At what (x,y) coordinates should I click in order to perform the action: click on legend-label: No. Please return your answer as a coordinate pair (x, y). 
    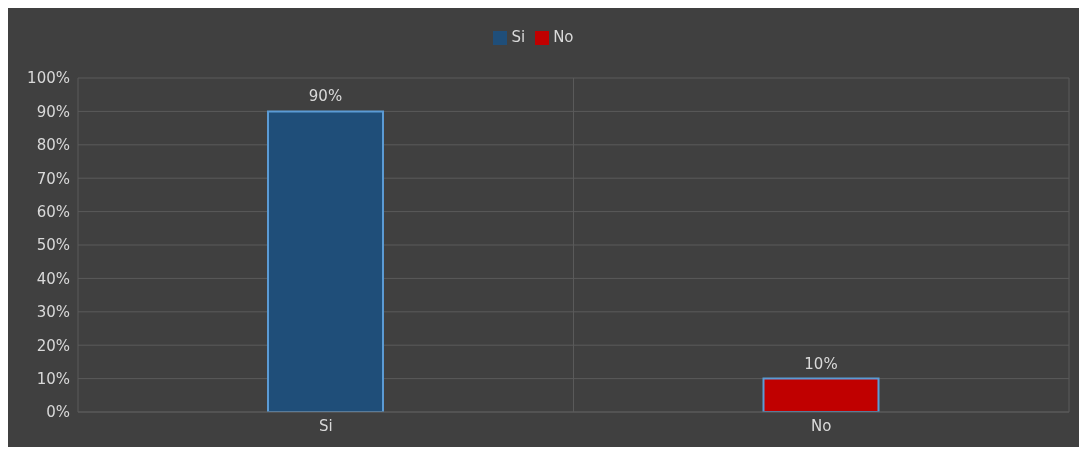
    Looking at the image, I should click on (563, 37).